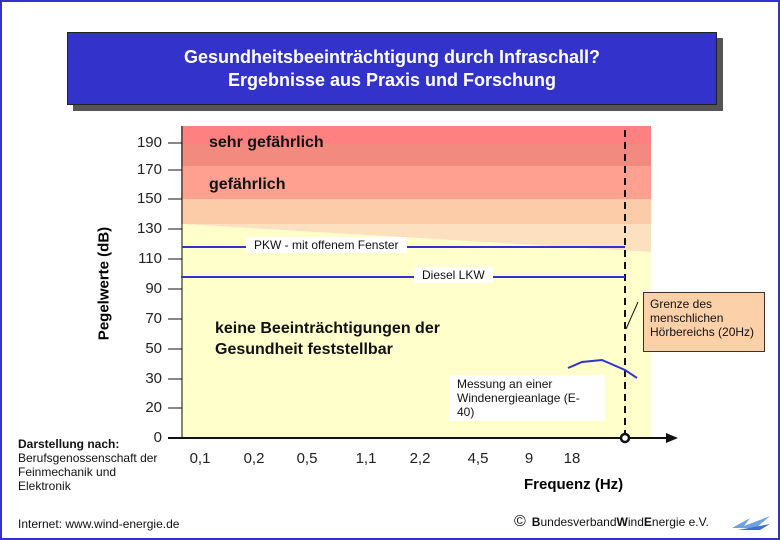 This screenshot has height=540, width=780. I want to click on y-tick-label: 170, so click(149, 169).